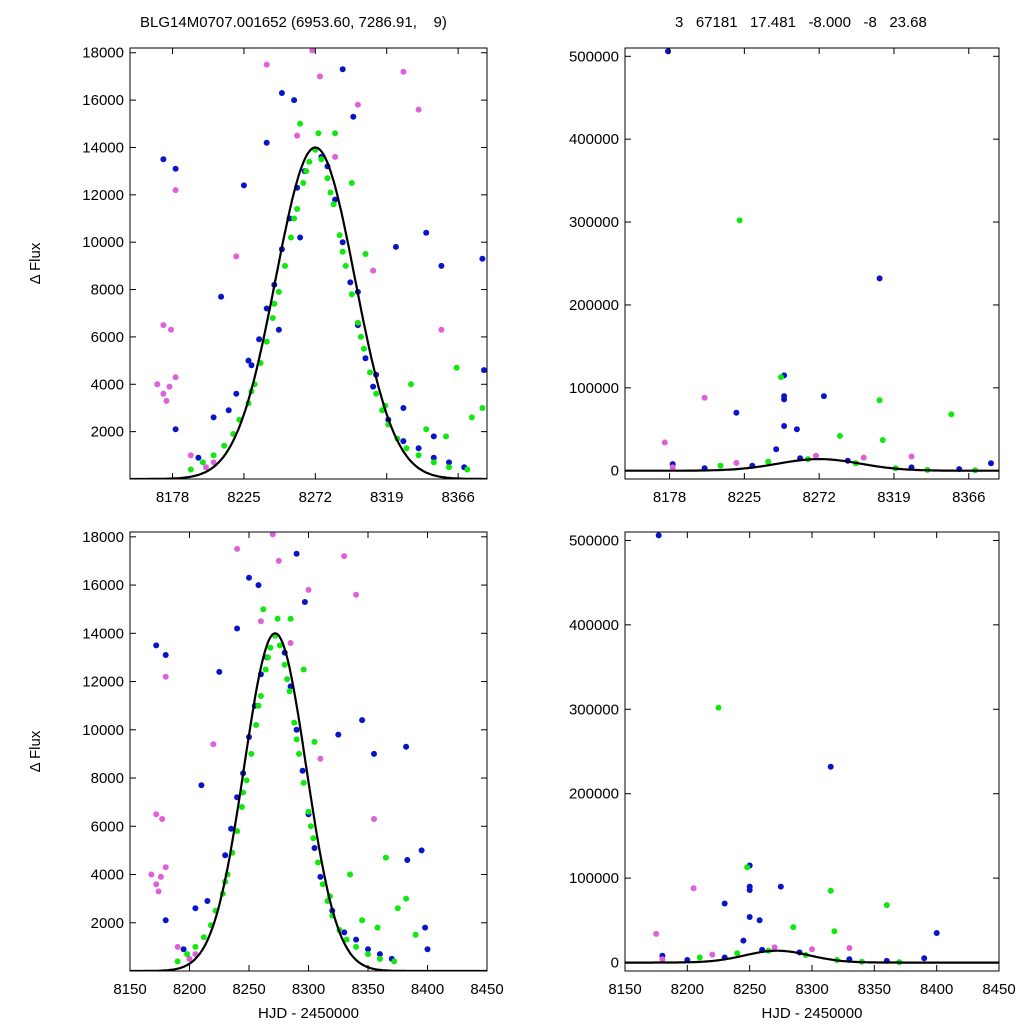 The width and height of the screenshot is (1024, 1024). What do you see at coordinates (243, 497) in the screenshot?
I see `x-tick-label: 8225` at bounding box center [243, 497].